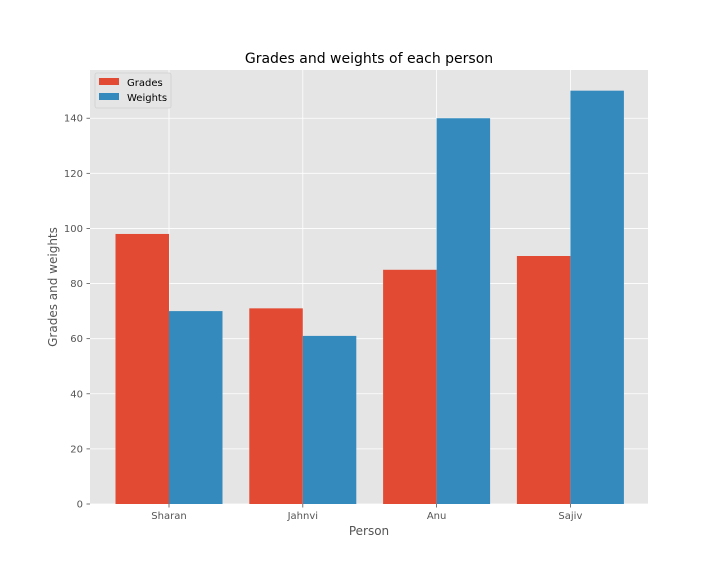 This screenshot has height=576, width=720. What do you see at coordinates (196, 407) in the screenshot?
I see `bar-weights-sharan` at bounding box center [196, 407].